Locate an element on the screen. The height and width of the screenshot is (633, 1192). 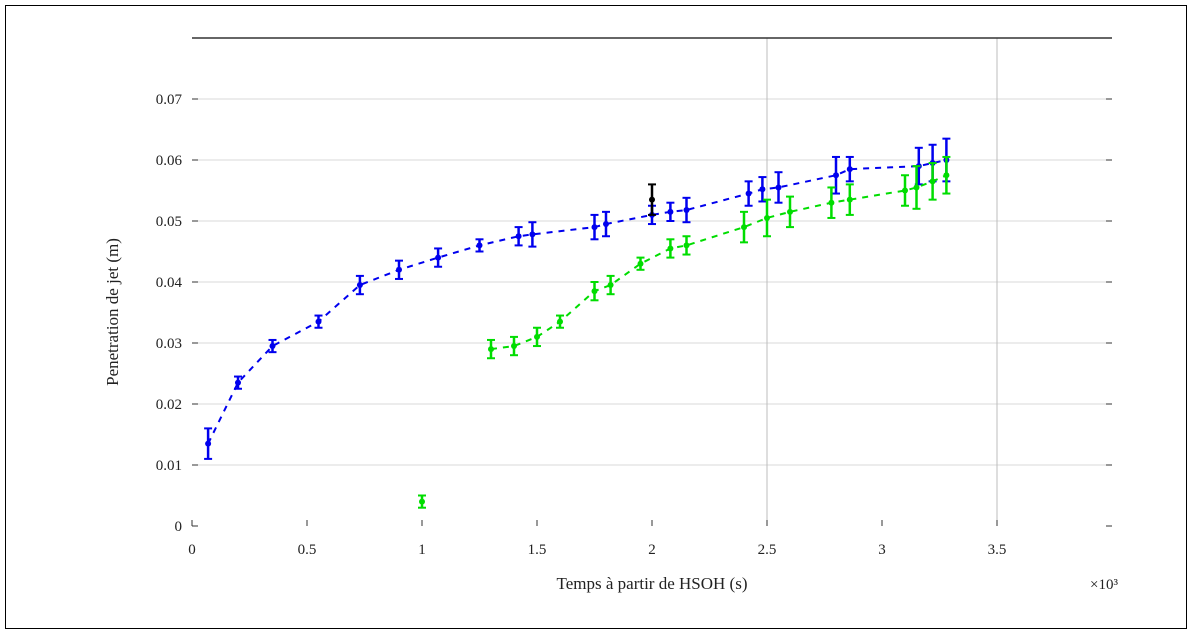
x-tick-label: 2.5 is located at coordinates (767, 550).